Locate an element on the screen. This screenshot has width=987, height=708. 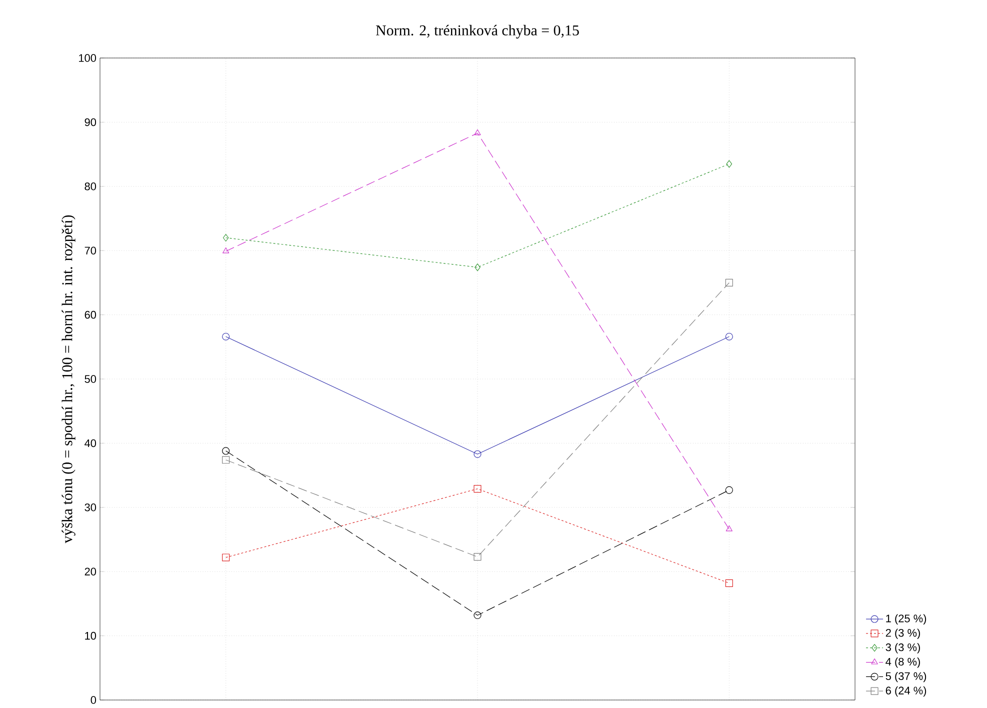
y-tick-label: 10 is located at coordinates (90, 636).